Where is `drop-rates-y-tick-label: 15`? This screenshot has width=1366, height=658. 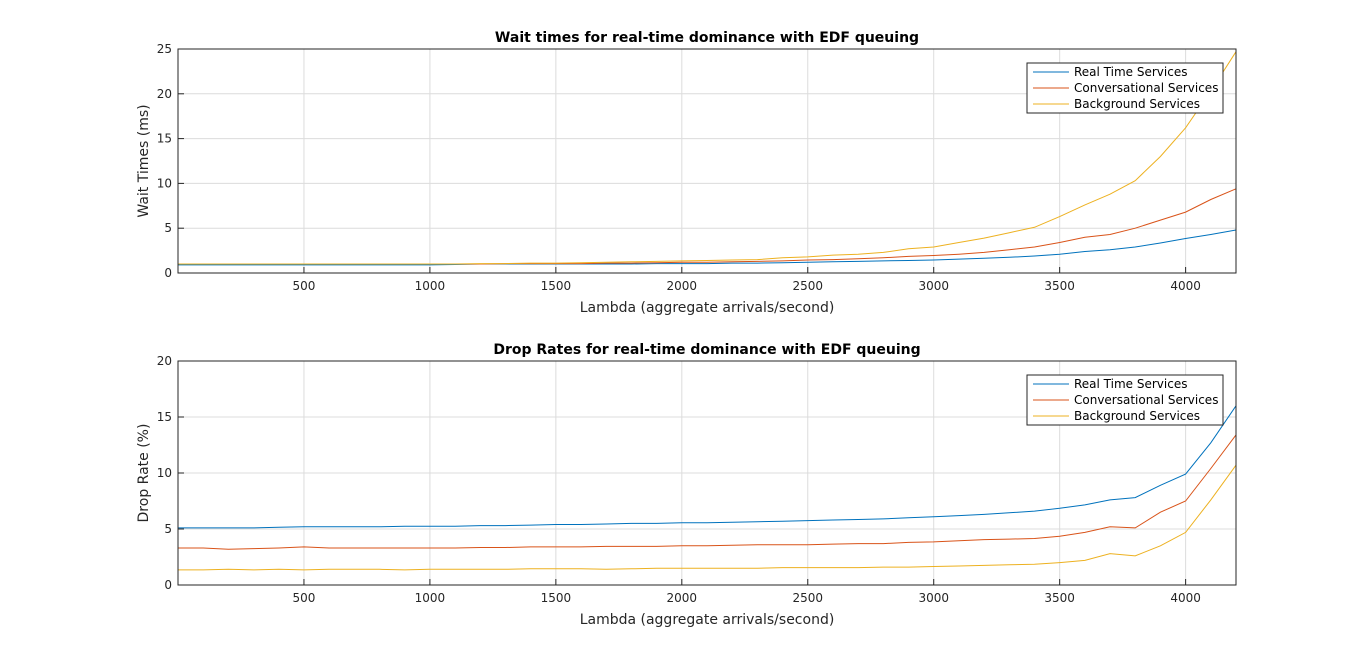
drop-rates-y-tick-label: 15 is located at coordinates (164, 417).